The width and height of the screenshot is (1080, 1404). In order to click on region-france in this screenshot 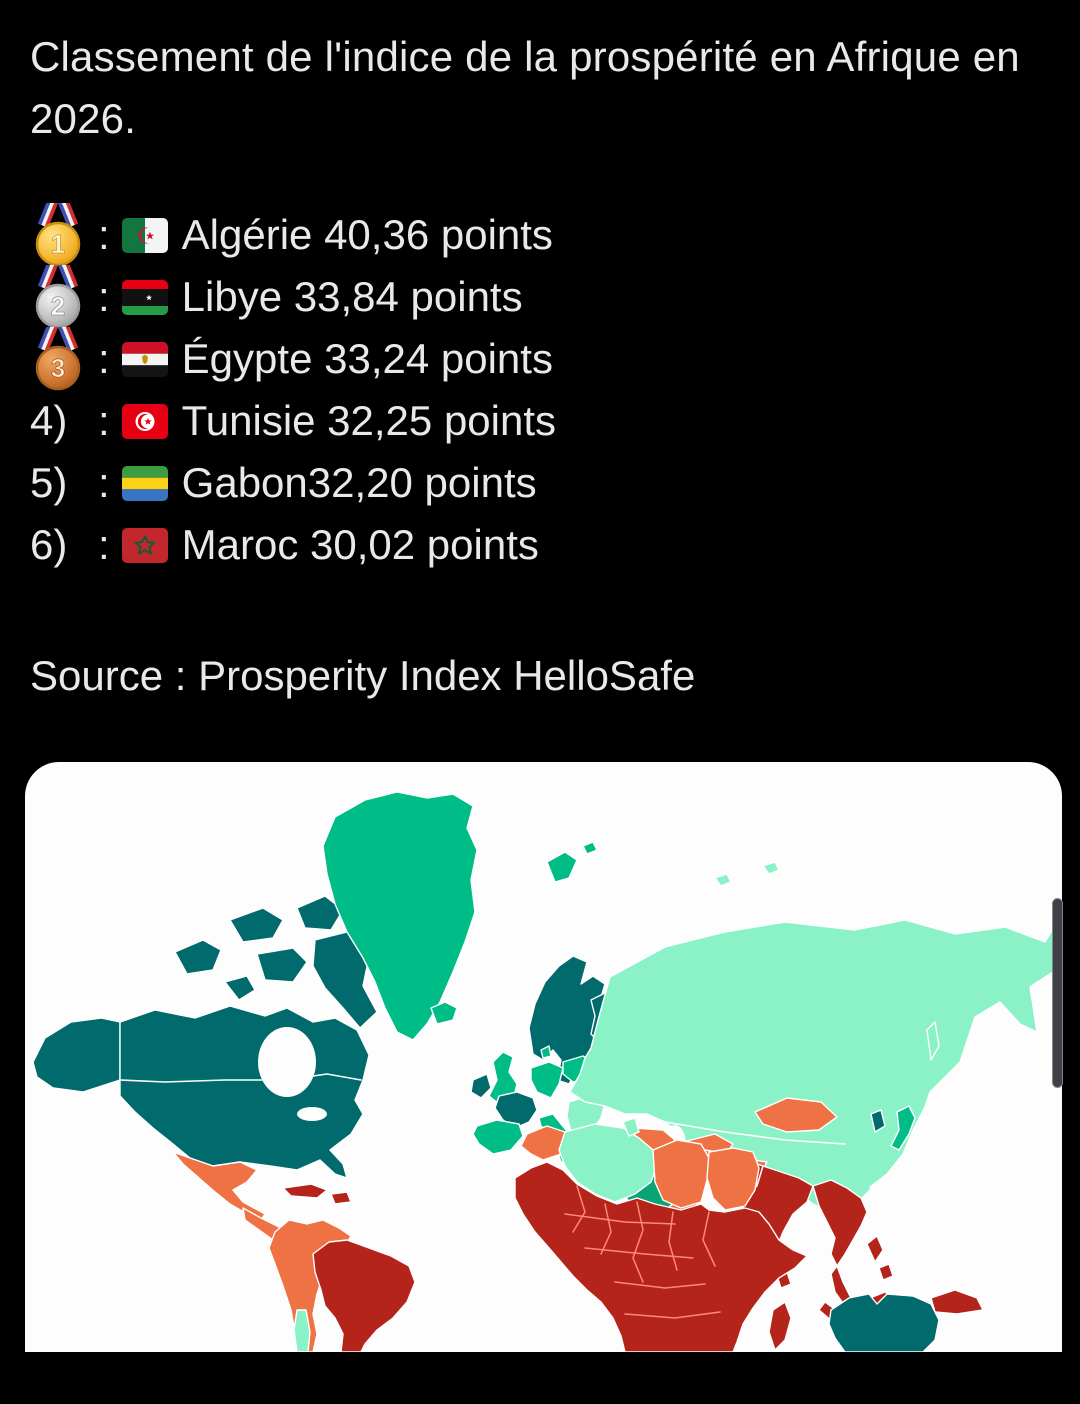, I will do `click(516, 1110)`.